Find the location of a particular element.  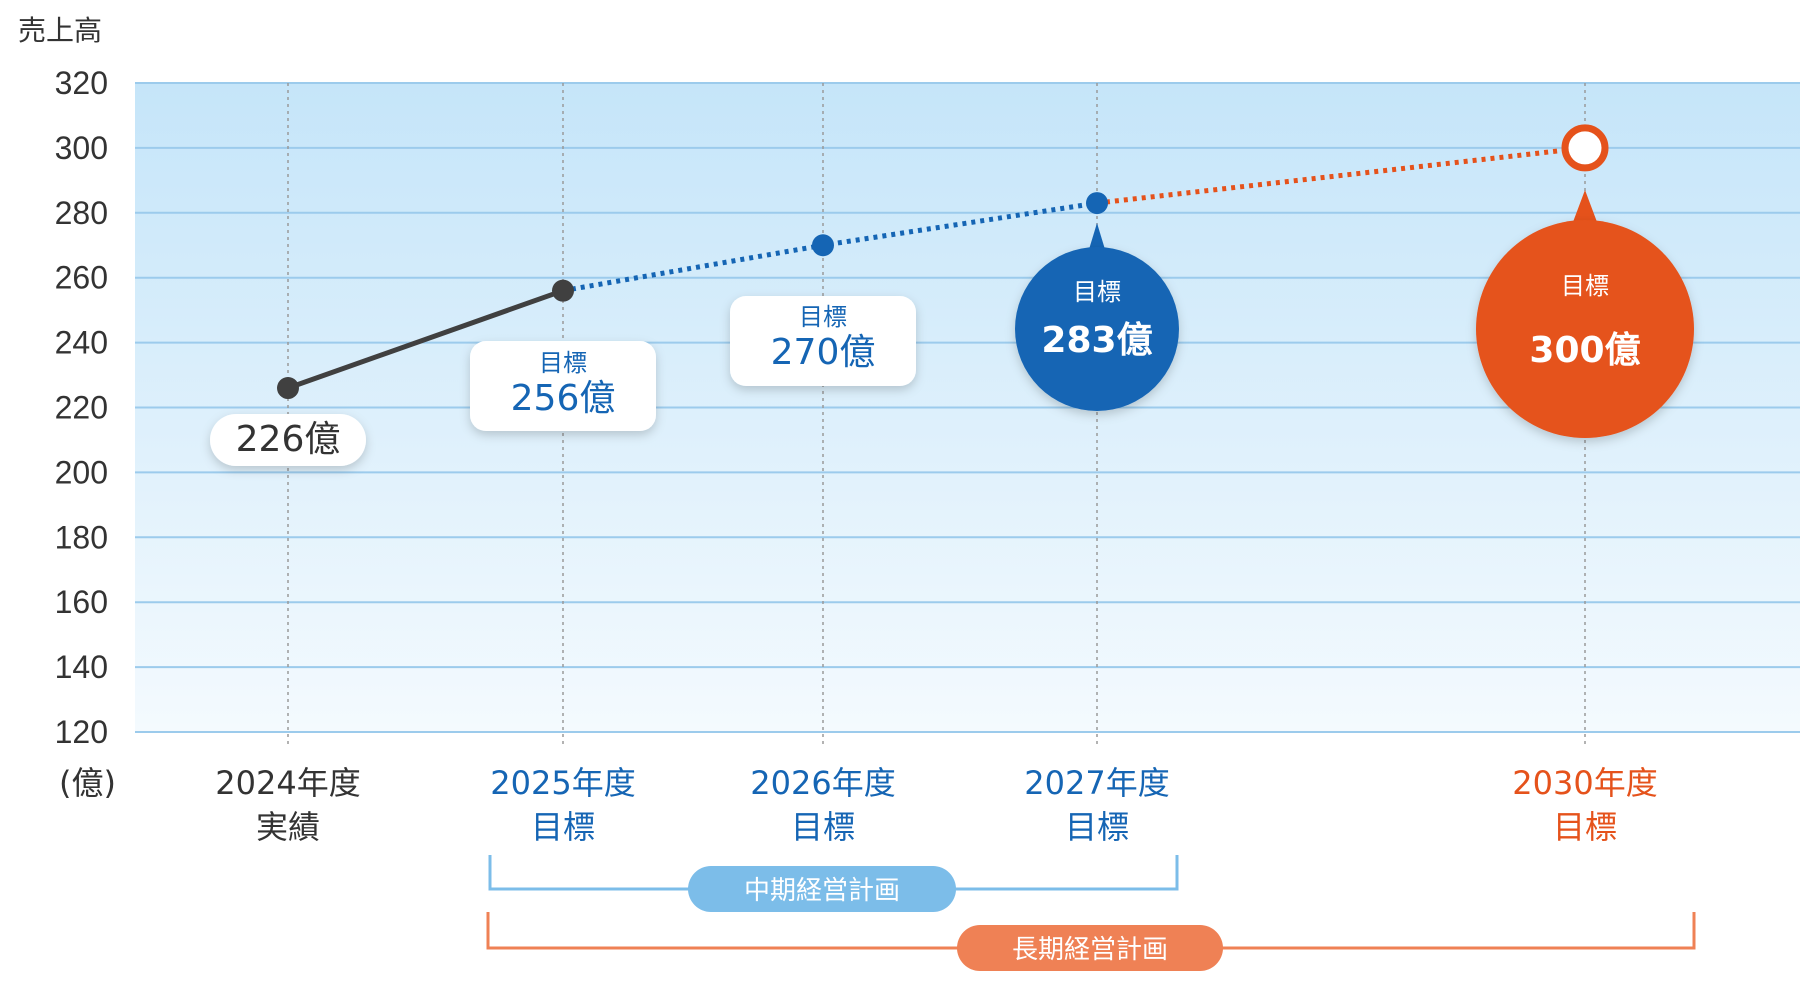

bubble-pointer is located at coordinates (1585, 206).